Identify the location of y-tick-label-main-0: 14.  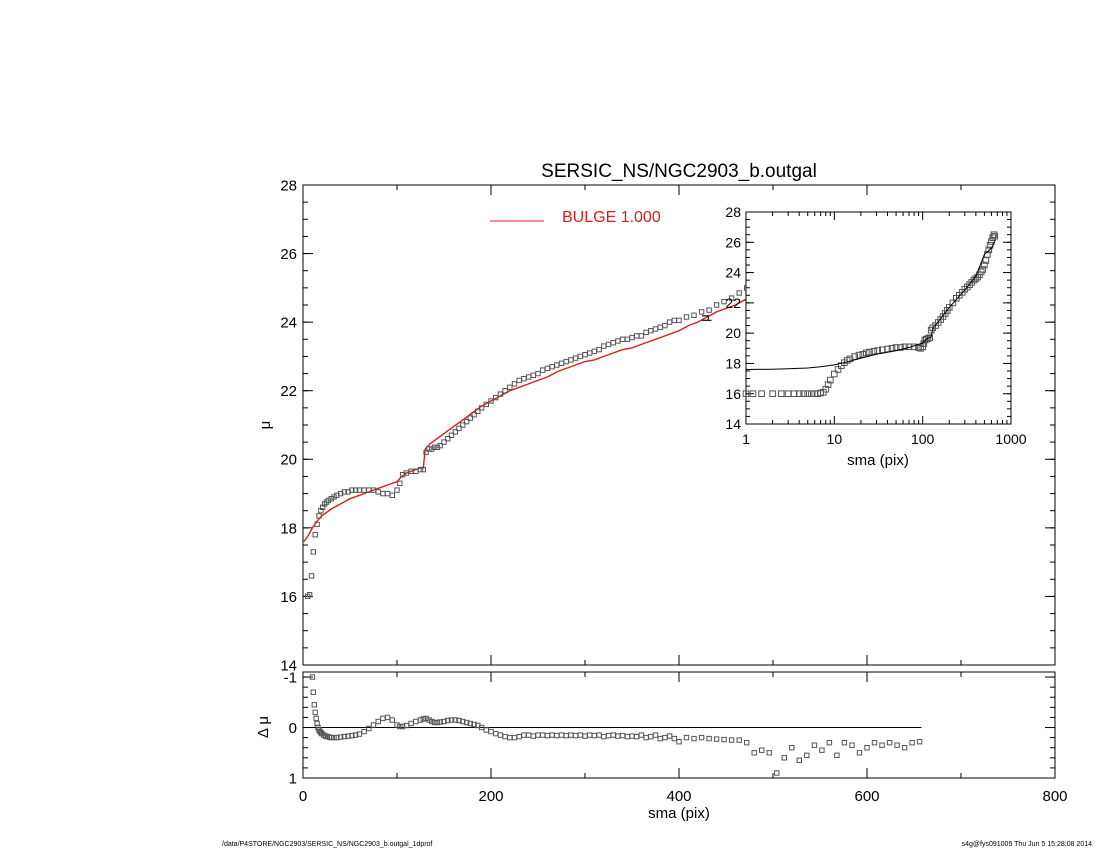
(288, 665).